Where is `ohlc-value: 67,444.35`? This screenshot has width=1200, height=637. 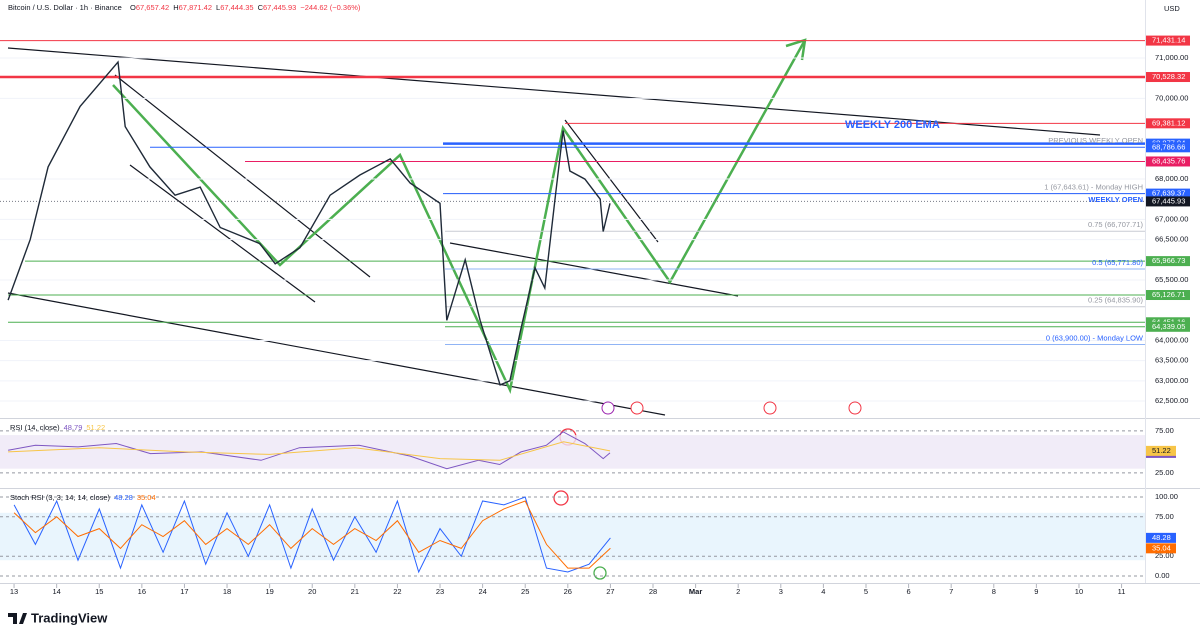 ohlc-value: 67,444.35 is located at coordinates (236, 7).